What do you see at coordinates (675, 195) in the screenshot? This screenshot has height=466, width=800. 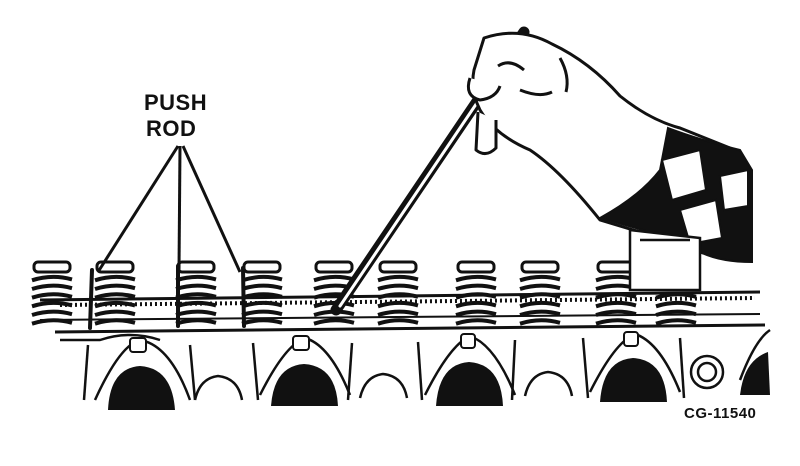 I see `sleeve-cuff` at bounding box center [675, 195].